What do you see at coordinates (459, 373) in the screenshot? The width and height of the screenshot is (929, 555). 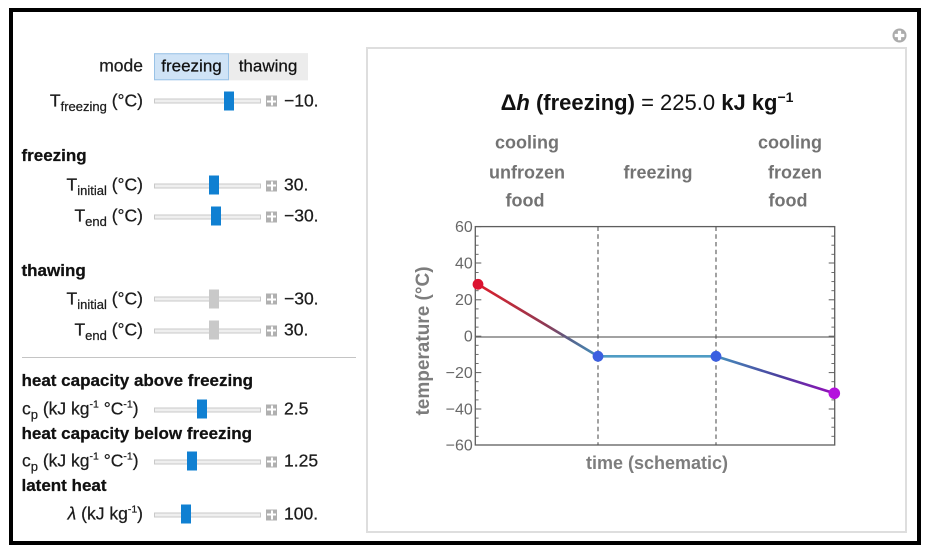 I see `svg-text: −20` at bounding box center [459, 373].